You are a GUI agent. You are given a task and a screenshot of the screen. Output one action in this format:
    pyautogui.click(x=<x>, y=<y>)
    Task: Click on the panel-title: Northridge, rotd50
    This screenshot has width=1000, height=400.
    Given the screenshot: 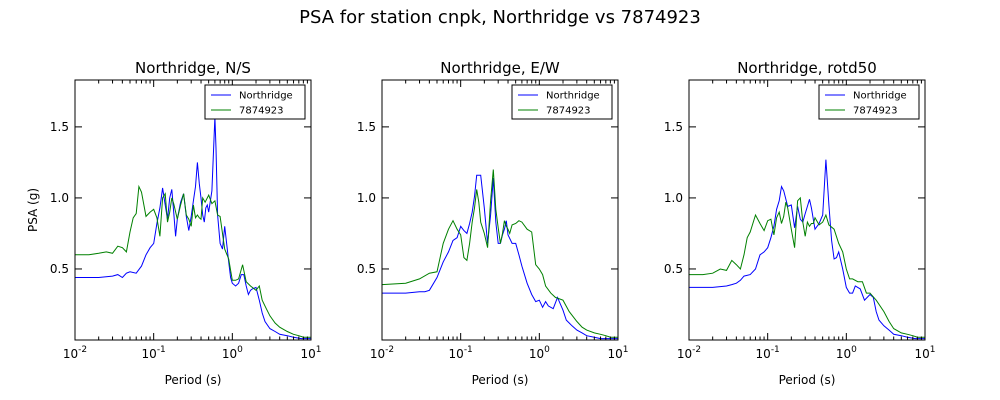 What is the action you would take?
    pyautogui.click(x=807, y=68)
    